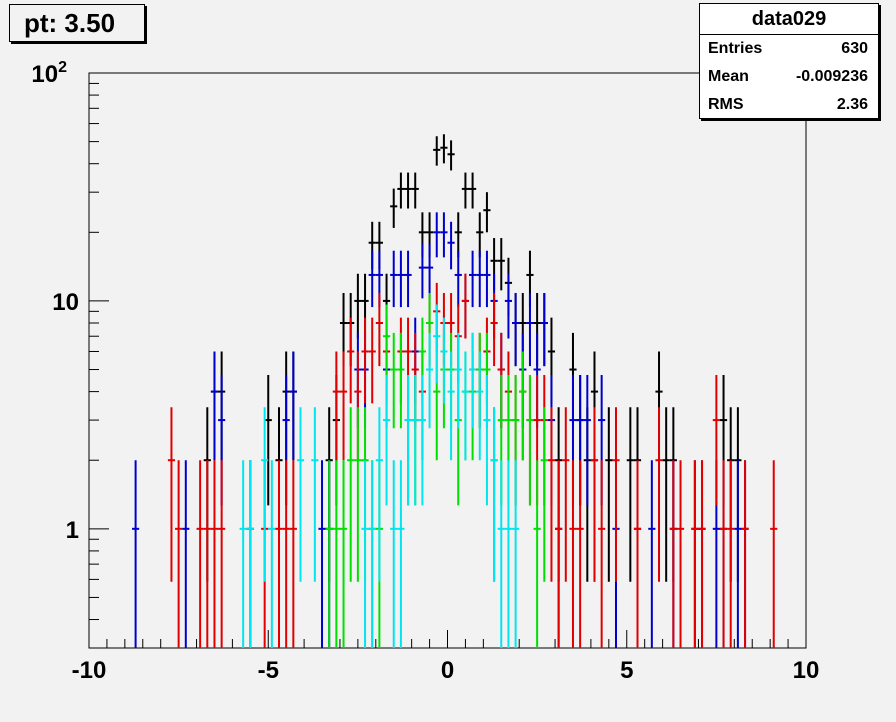 This screenshot has height=722, width=896. What do you see at coordinates (854, 48) in the screenshot?
I see `stats-value: 630` at bounding box center [854, 48].